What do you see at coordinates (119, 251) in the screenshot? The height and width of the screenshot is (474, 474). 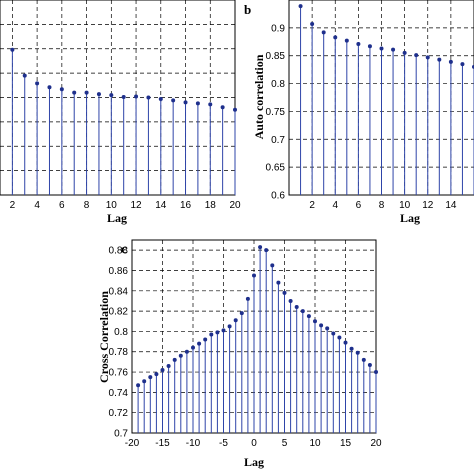 I see `y-tick-label-c: 0.88` at bounding box center [119, 251].